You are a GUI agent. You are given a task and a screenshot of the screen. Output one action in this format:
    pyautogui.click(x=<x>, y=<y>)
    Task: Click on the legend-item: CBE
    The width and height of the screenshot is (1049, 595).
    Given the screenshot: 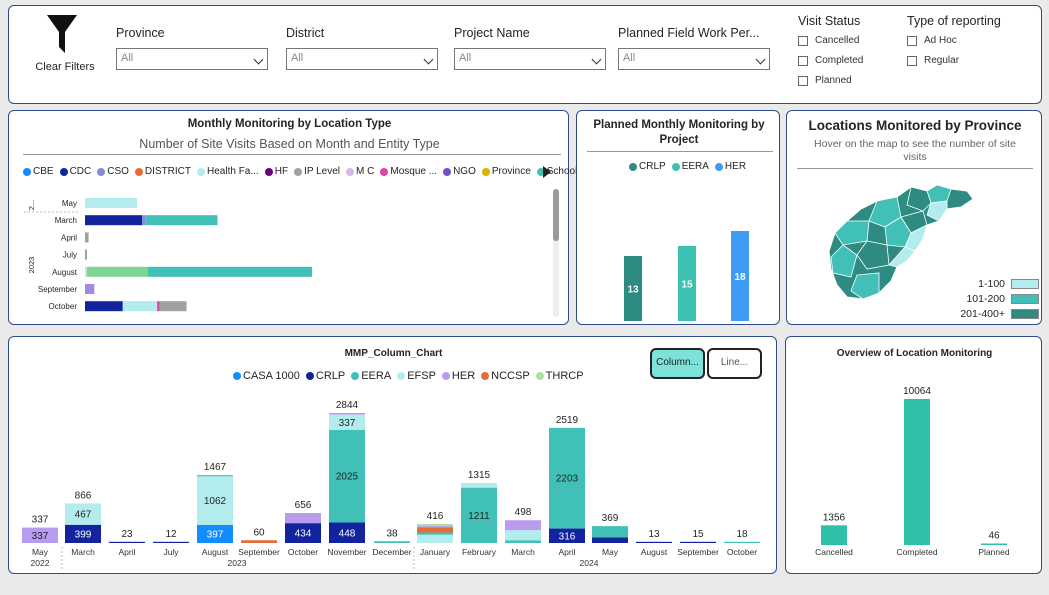 What is the action you would take?
    pyautogui.click(x=38, y=171)
    